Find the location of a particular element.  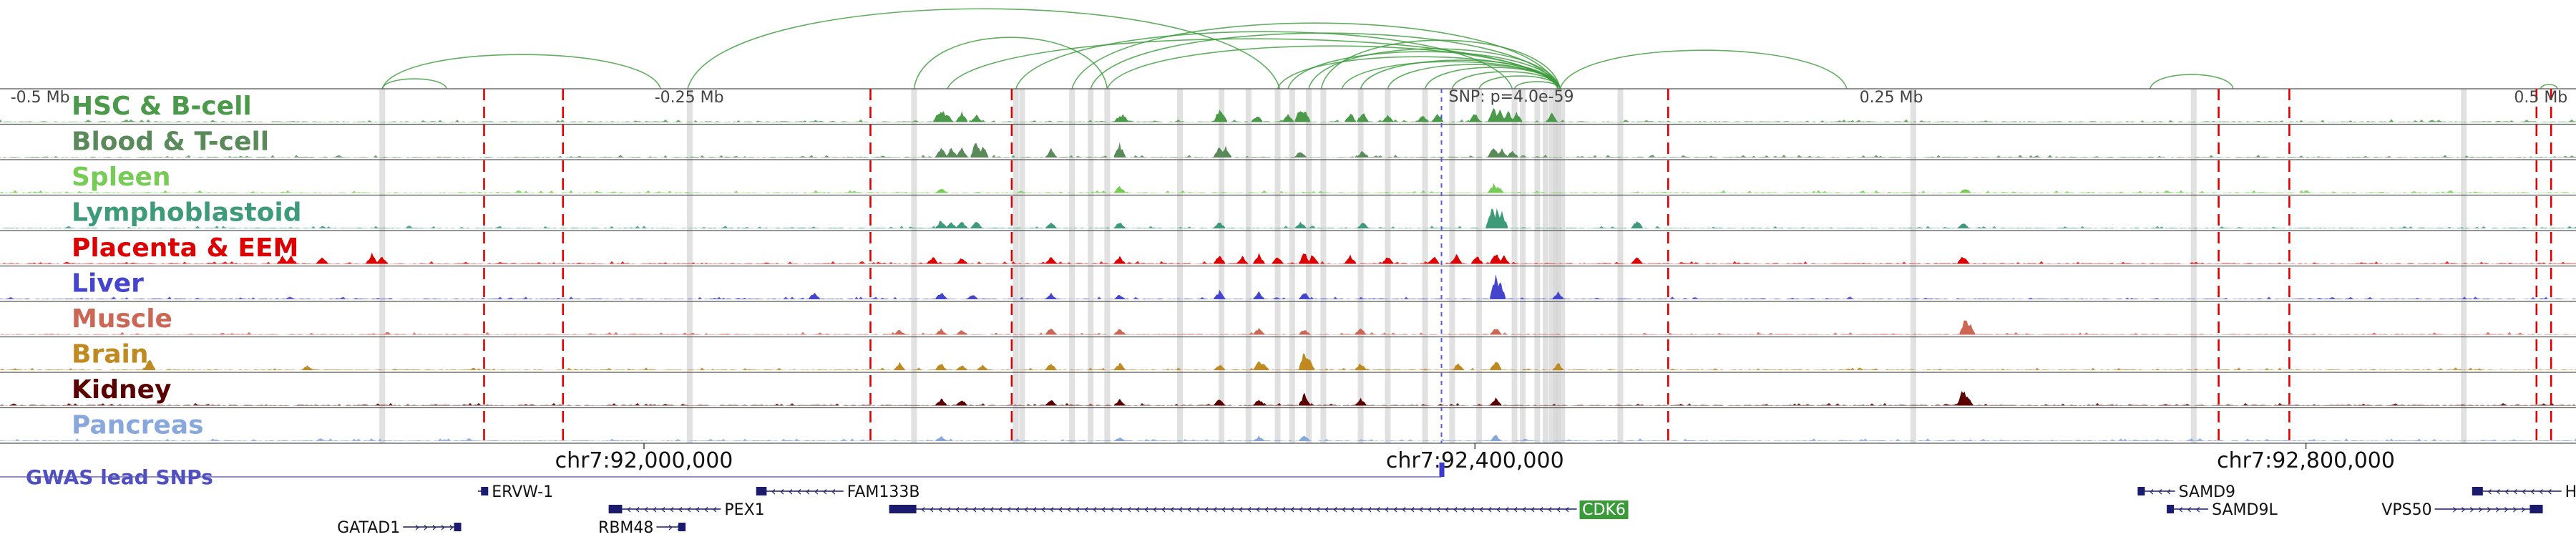

gene-ervw-1: ERVW-1 is located at coordinates (515, 492).